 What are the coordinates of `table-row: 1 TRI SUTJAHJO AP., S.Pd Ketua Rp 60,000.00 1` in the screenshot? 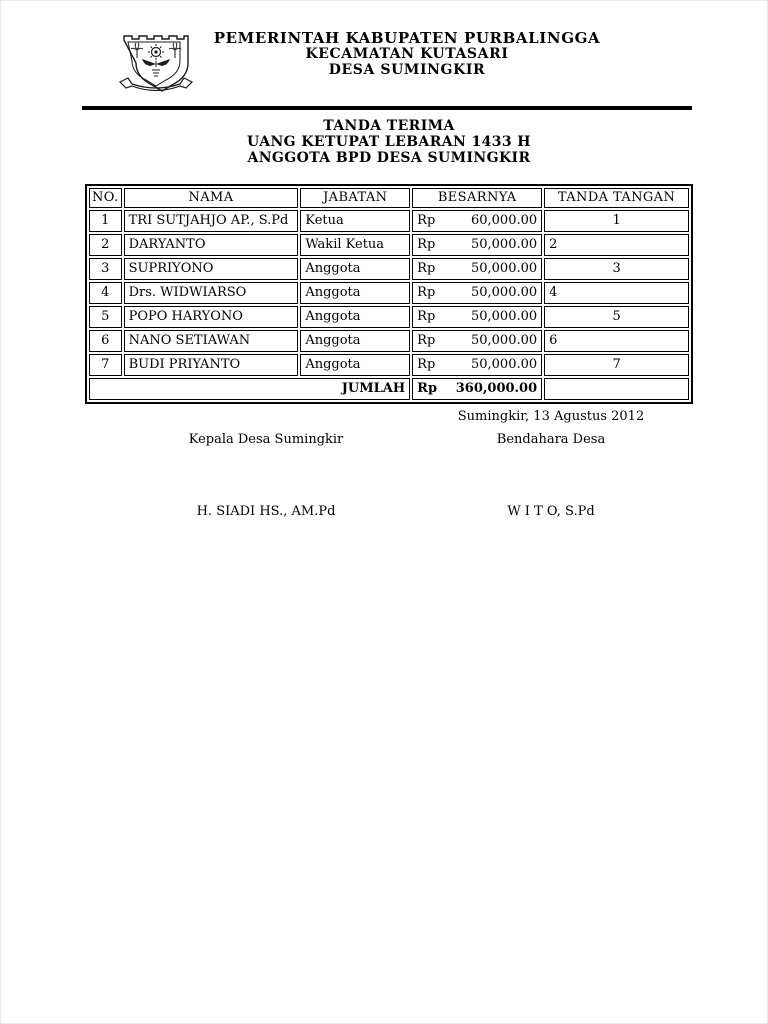 It's located at (389, 221).